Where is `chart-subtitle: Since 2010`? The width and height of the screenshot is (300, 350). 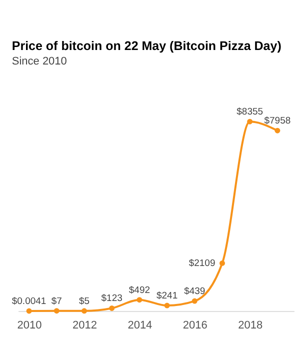 chart-subtitle: Since 2010 is located at coordinates (39, 62).